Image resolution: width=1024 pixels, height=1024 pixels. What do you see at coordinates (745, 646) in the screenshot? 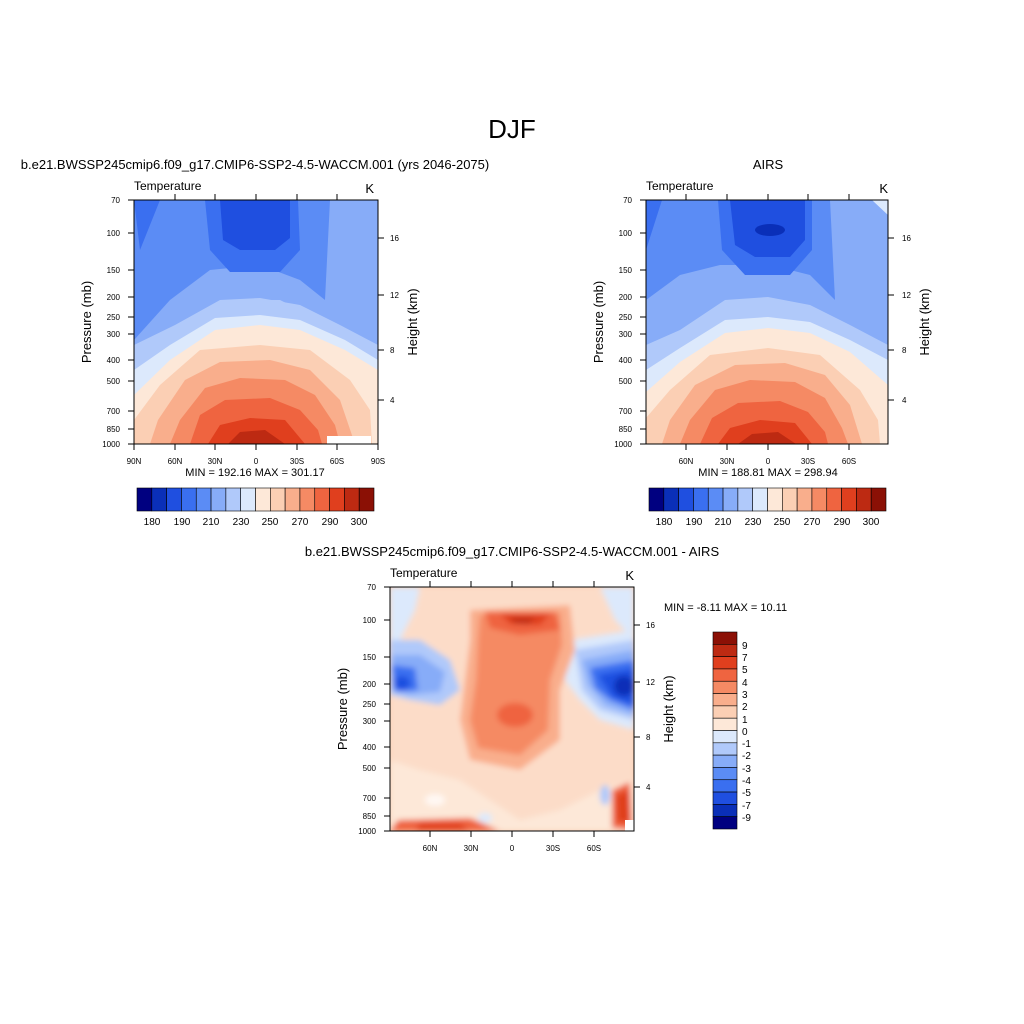
I see `colorbar-label: 9` at bounding box center [745, 646].